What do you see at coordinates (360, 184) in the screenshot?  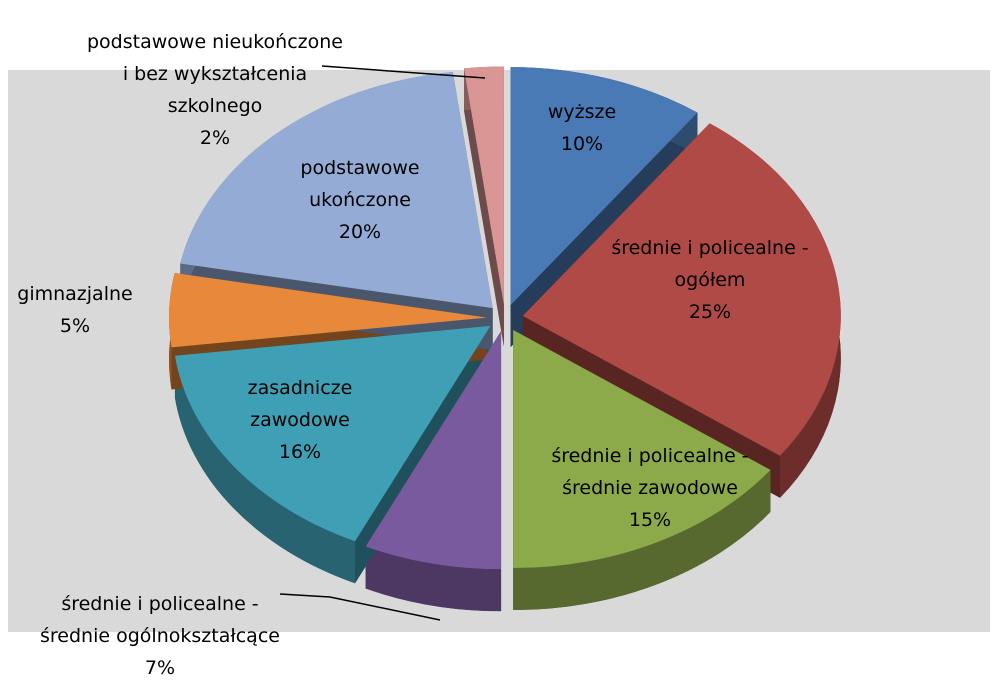 I see `category-label: podstawowe ukończone` at bounding box center [360, 184].